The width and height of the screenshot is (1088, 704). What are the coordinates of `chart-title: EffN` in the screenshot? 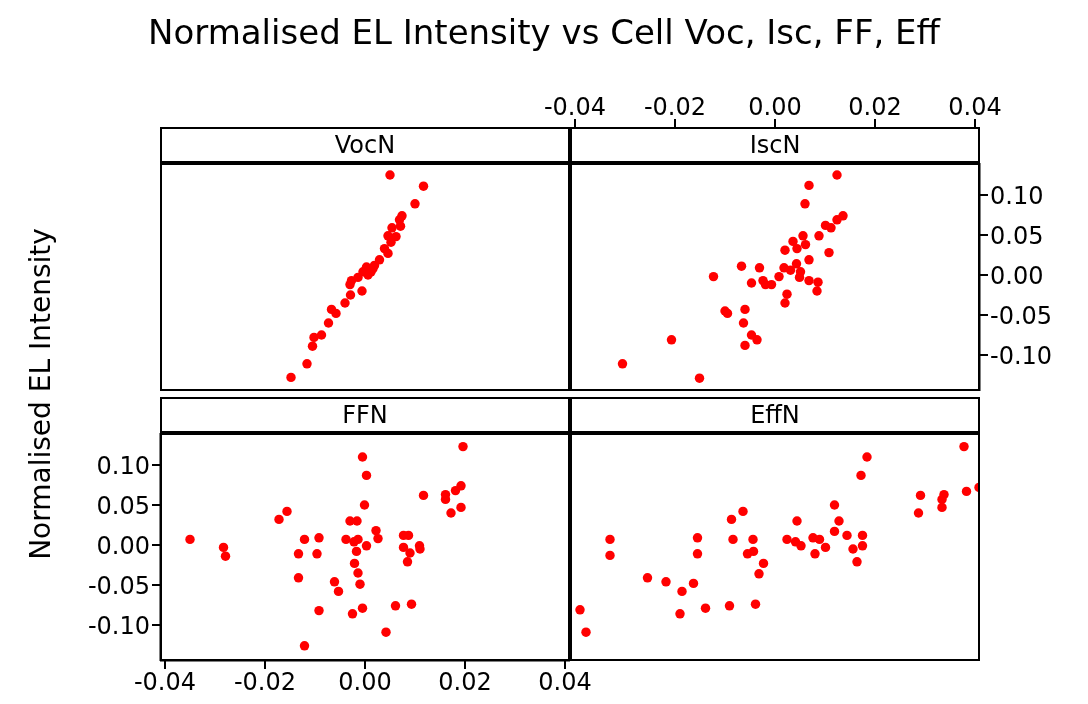 It's located at (775, 415).